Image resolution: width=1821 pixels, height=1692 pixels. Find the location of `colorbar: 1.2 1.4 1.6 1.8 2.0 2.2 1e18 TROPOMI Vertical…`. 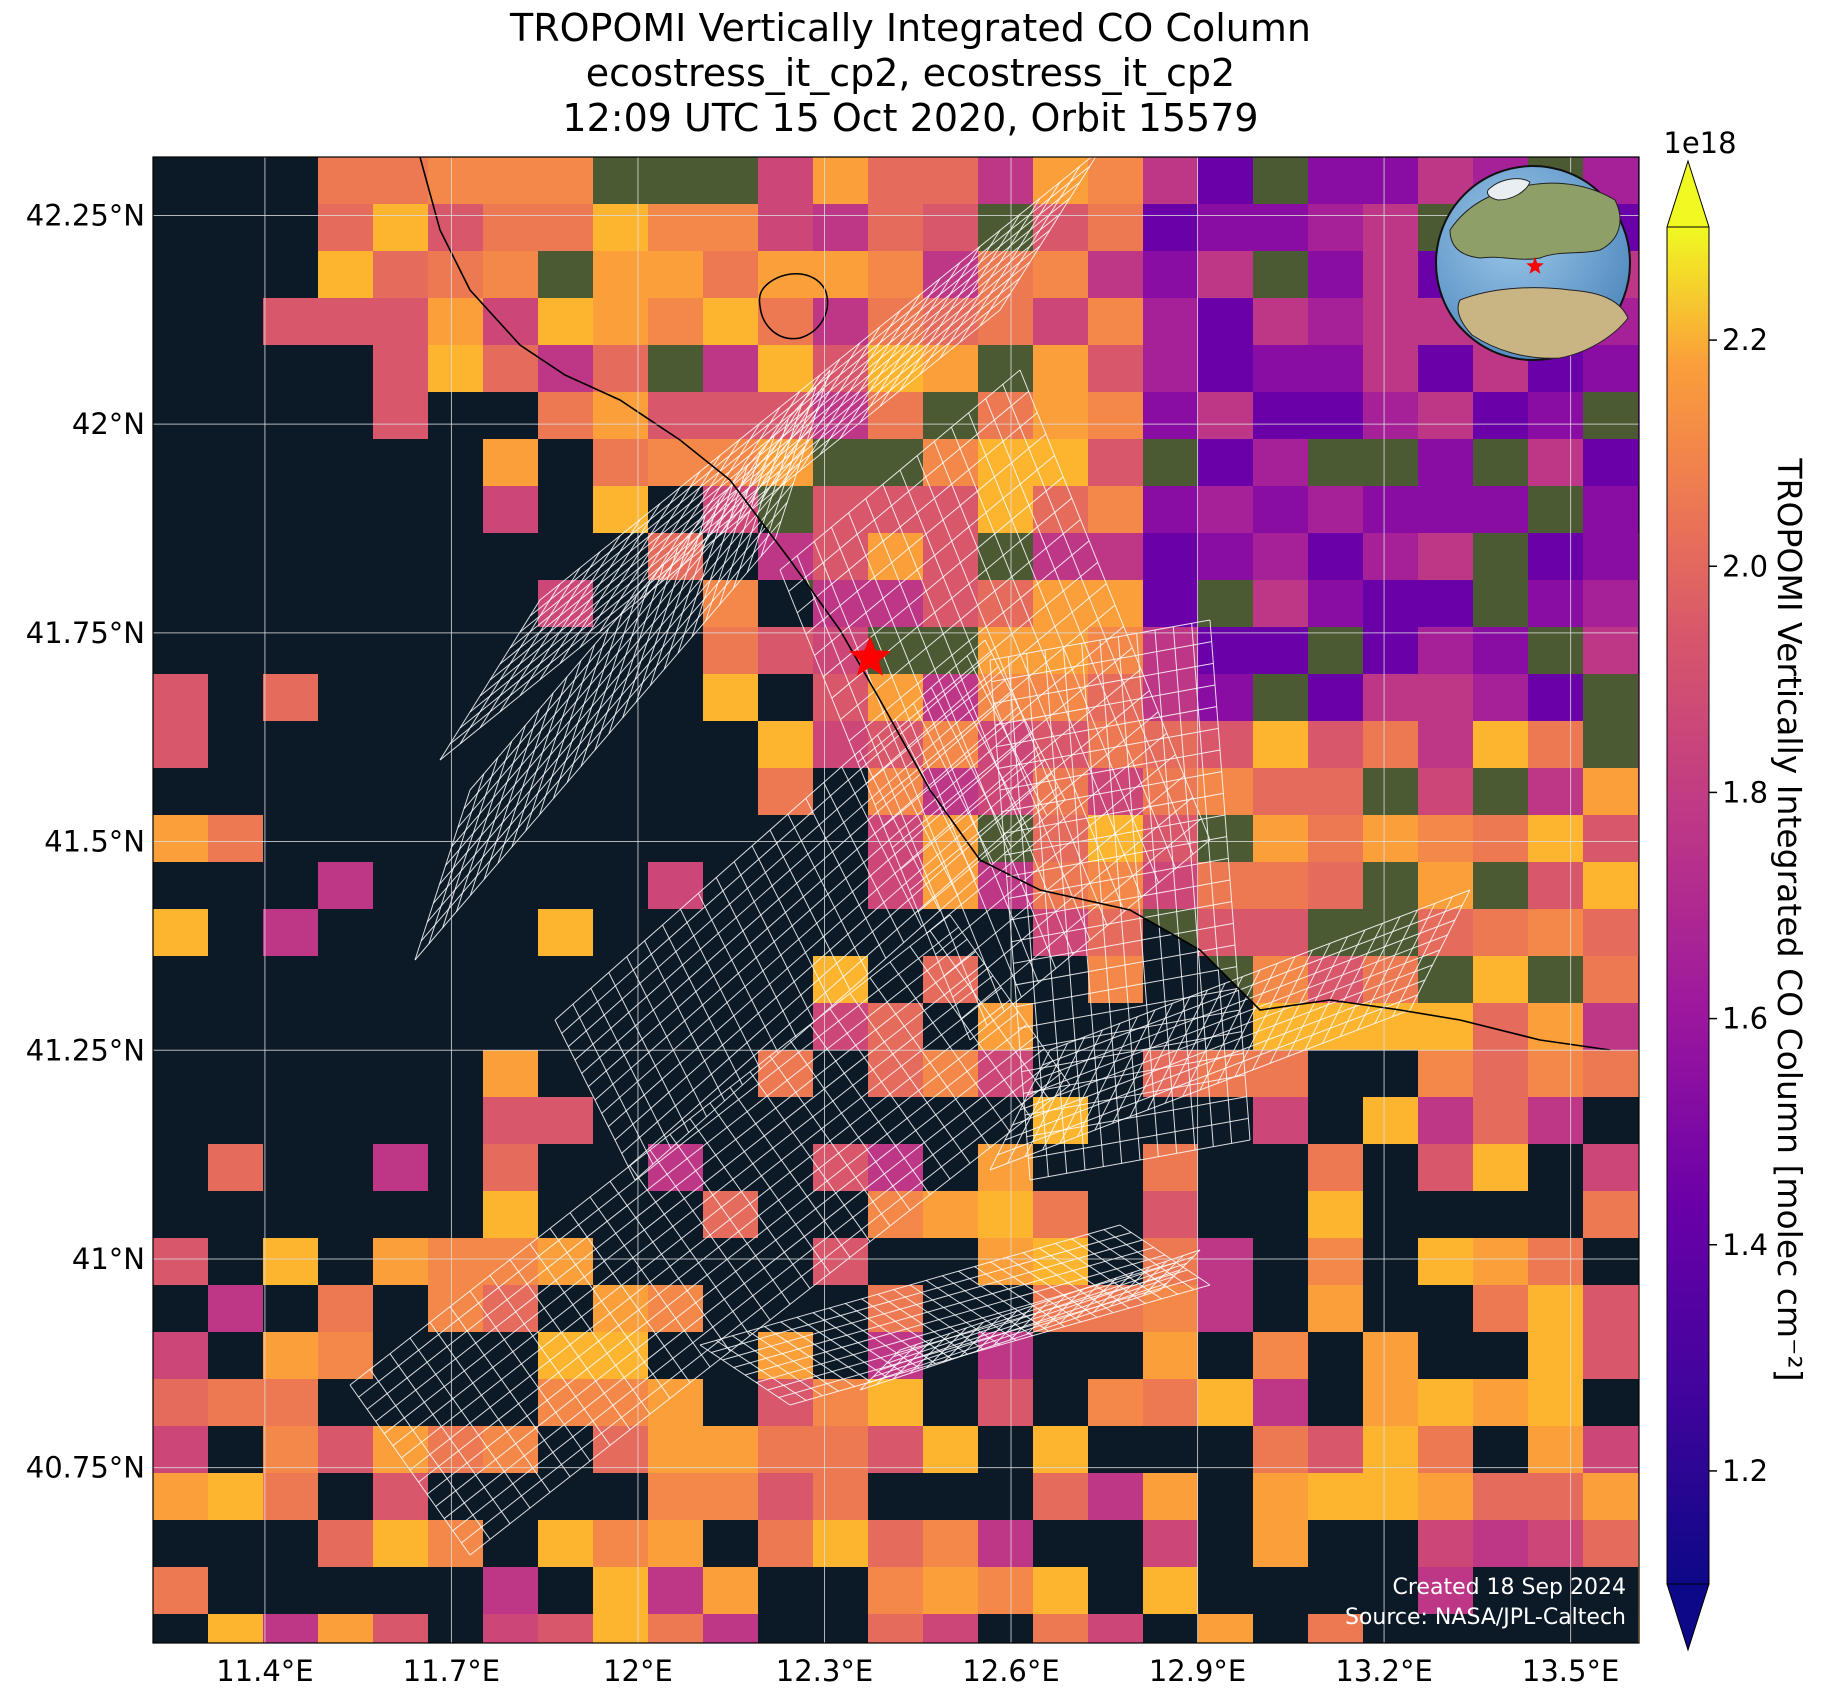

colorbar: 1.2 1.4 1.6 1.8 2.0 2.2 1e18 TROPOMI Vertical… is located at coordinates (1736, 889).